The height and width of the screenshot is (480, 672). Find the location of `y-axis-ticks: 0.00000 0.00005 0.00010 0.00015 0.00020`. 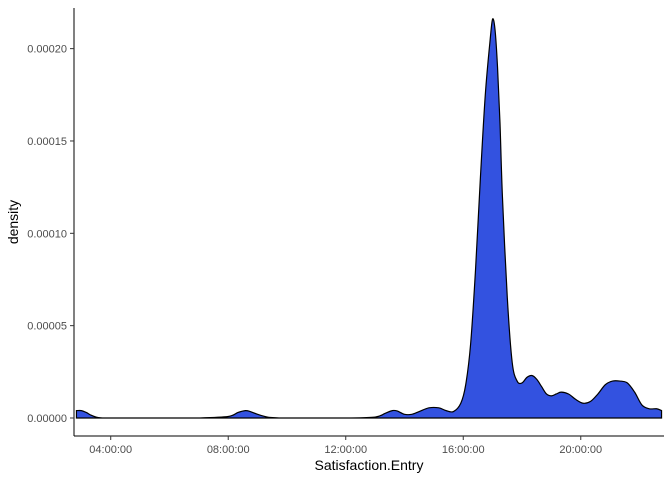

y-axis-ticks: 0.00000 0.00005 0.00010 0.00015 0.00020 is located at coordinates (50, 234).